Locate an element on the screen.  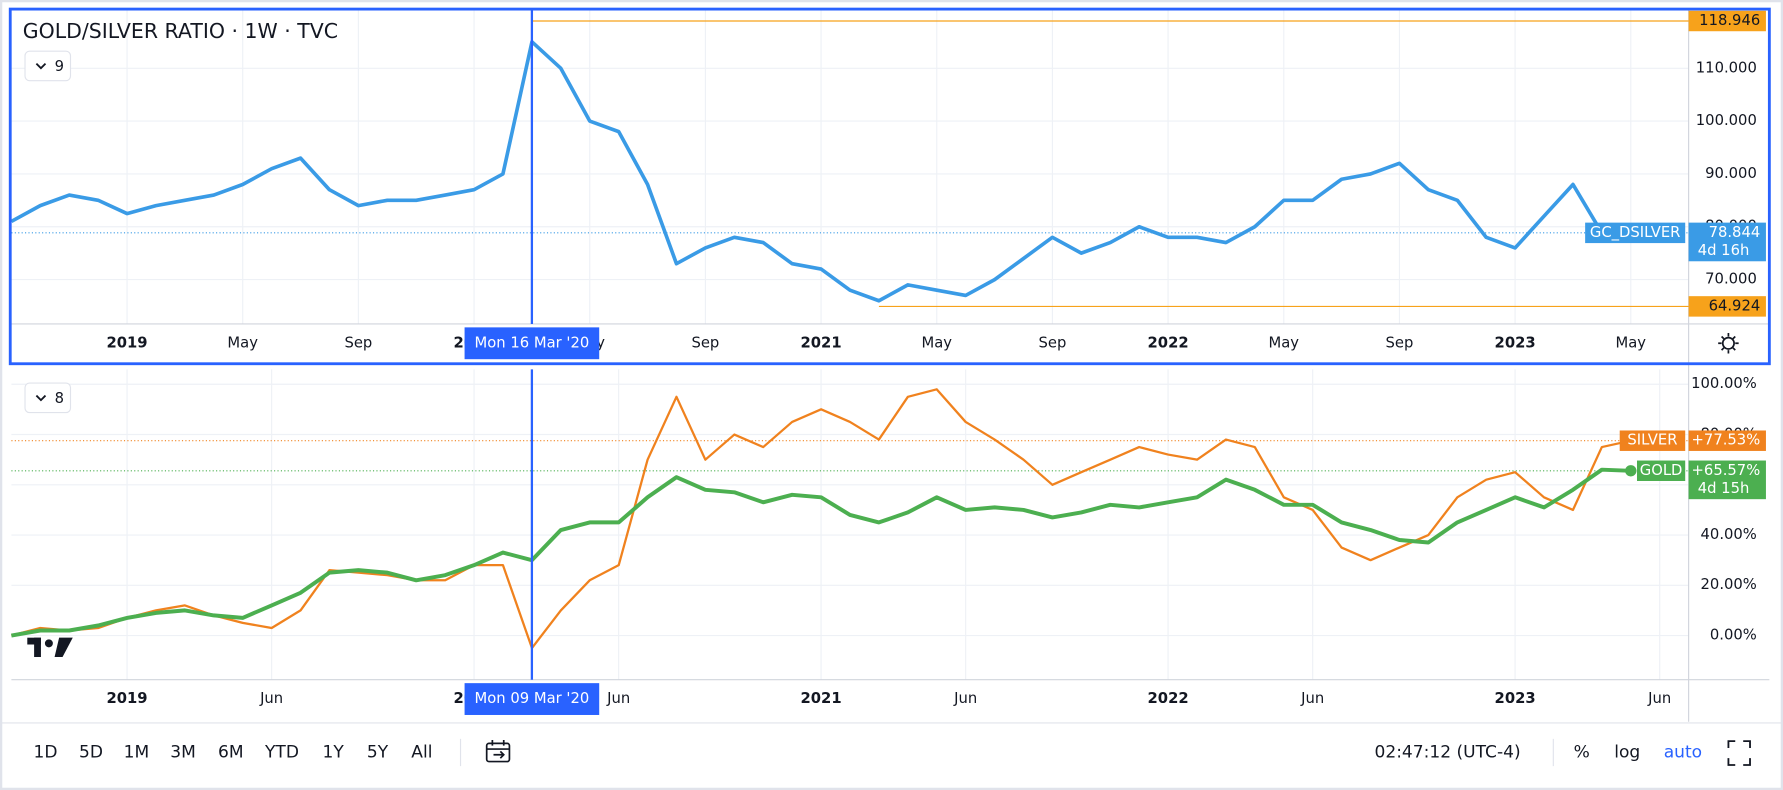
crosshair-label: Mon 16 Mar '20 is located at coordinates (532, 342).